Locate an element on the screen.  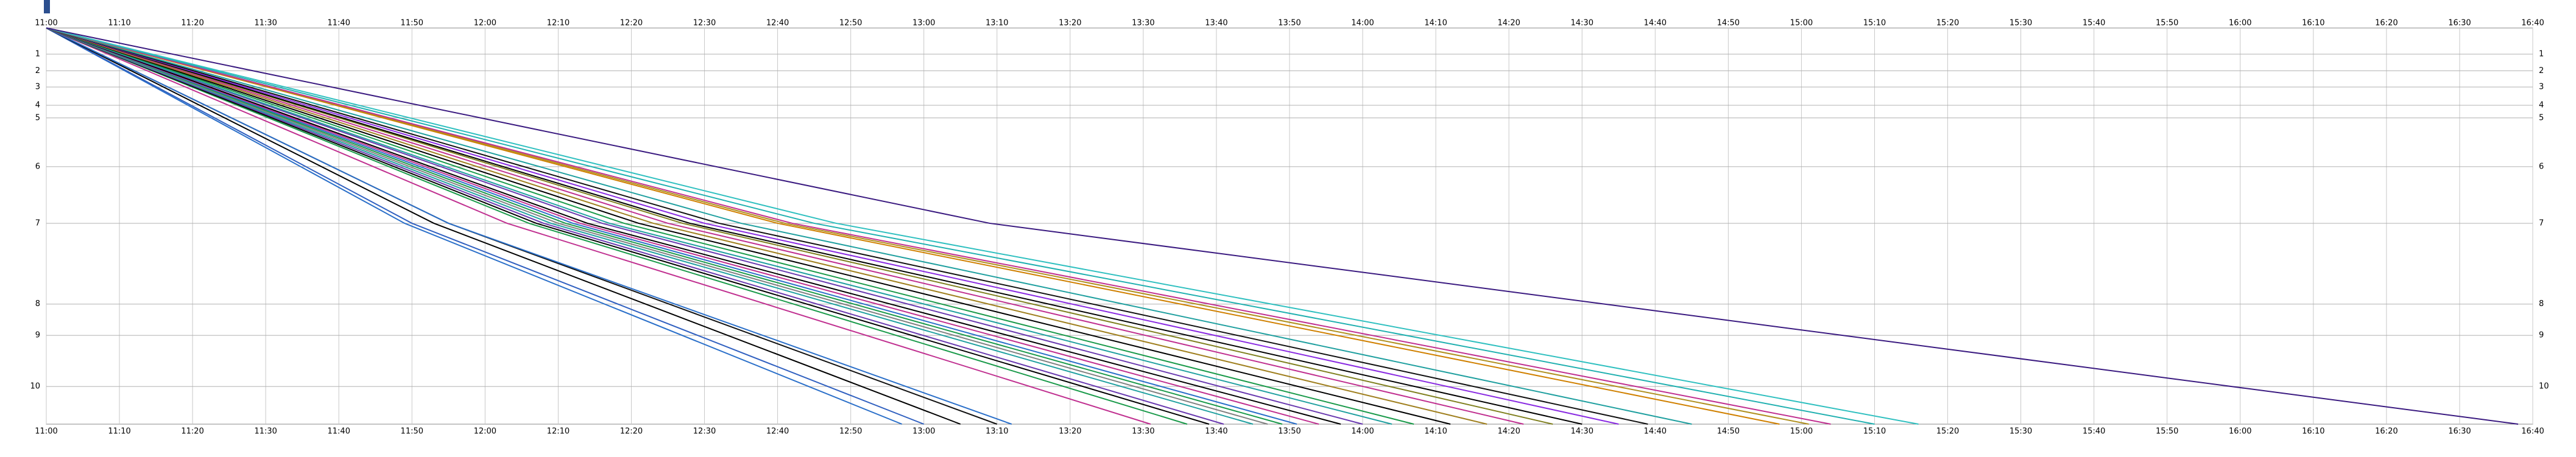
corner-marker is located at coordinates (47, 6).